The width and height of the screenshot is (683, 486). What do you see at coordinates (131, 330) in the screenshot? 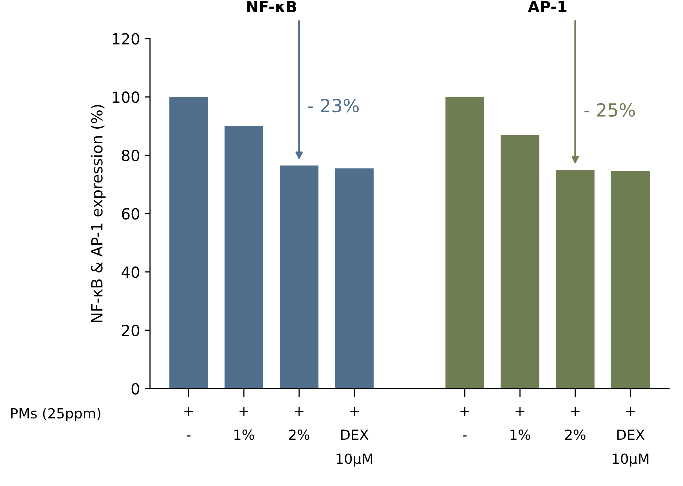
I see `y-tick-label: 20` at bounding box center [131, 330].